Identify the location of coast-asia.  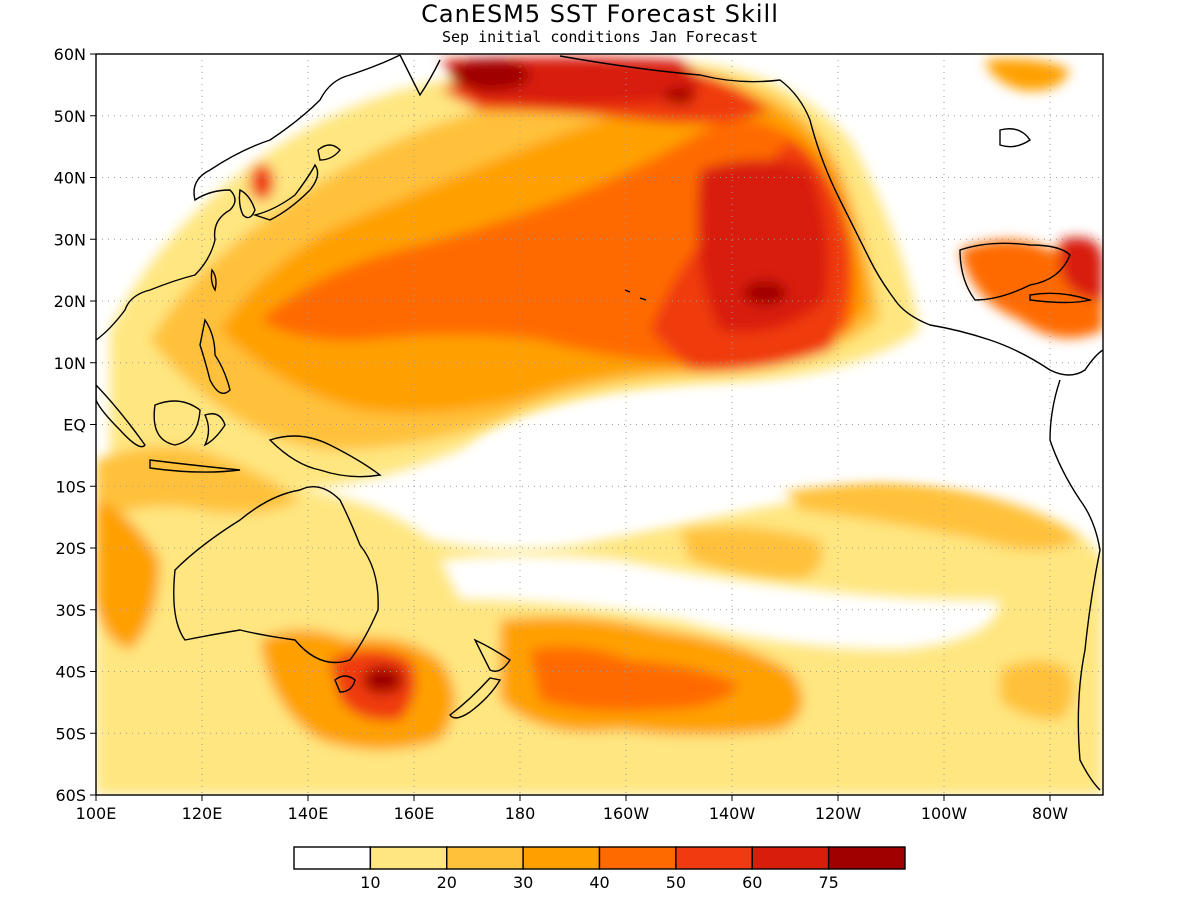
(248, 197).